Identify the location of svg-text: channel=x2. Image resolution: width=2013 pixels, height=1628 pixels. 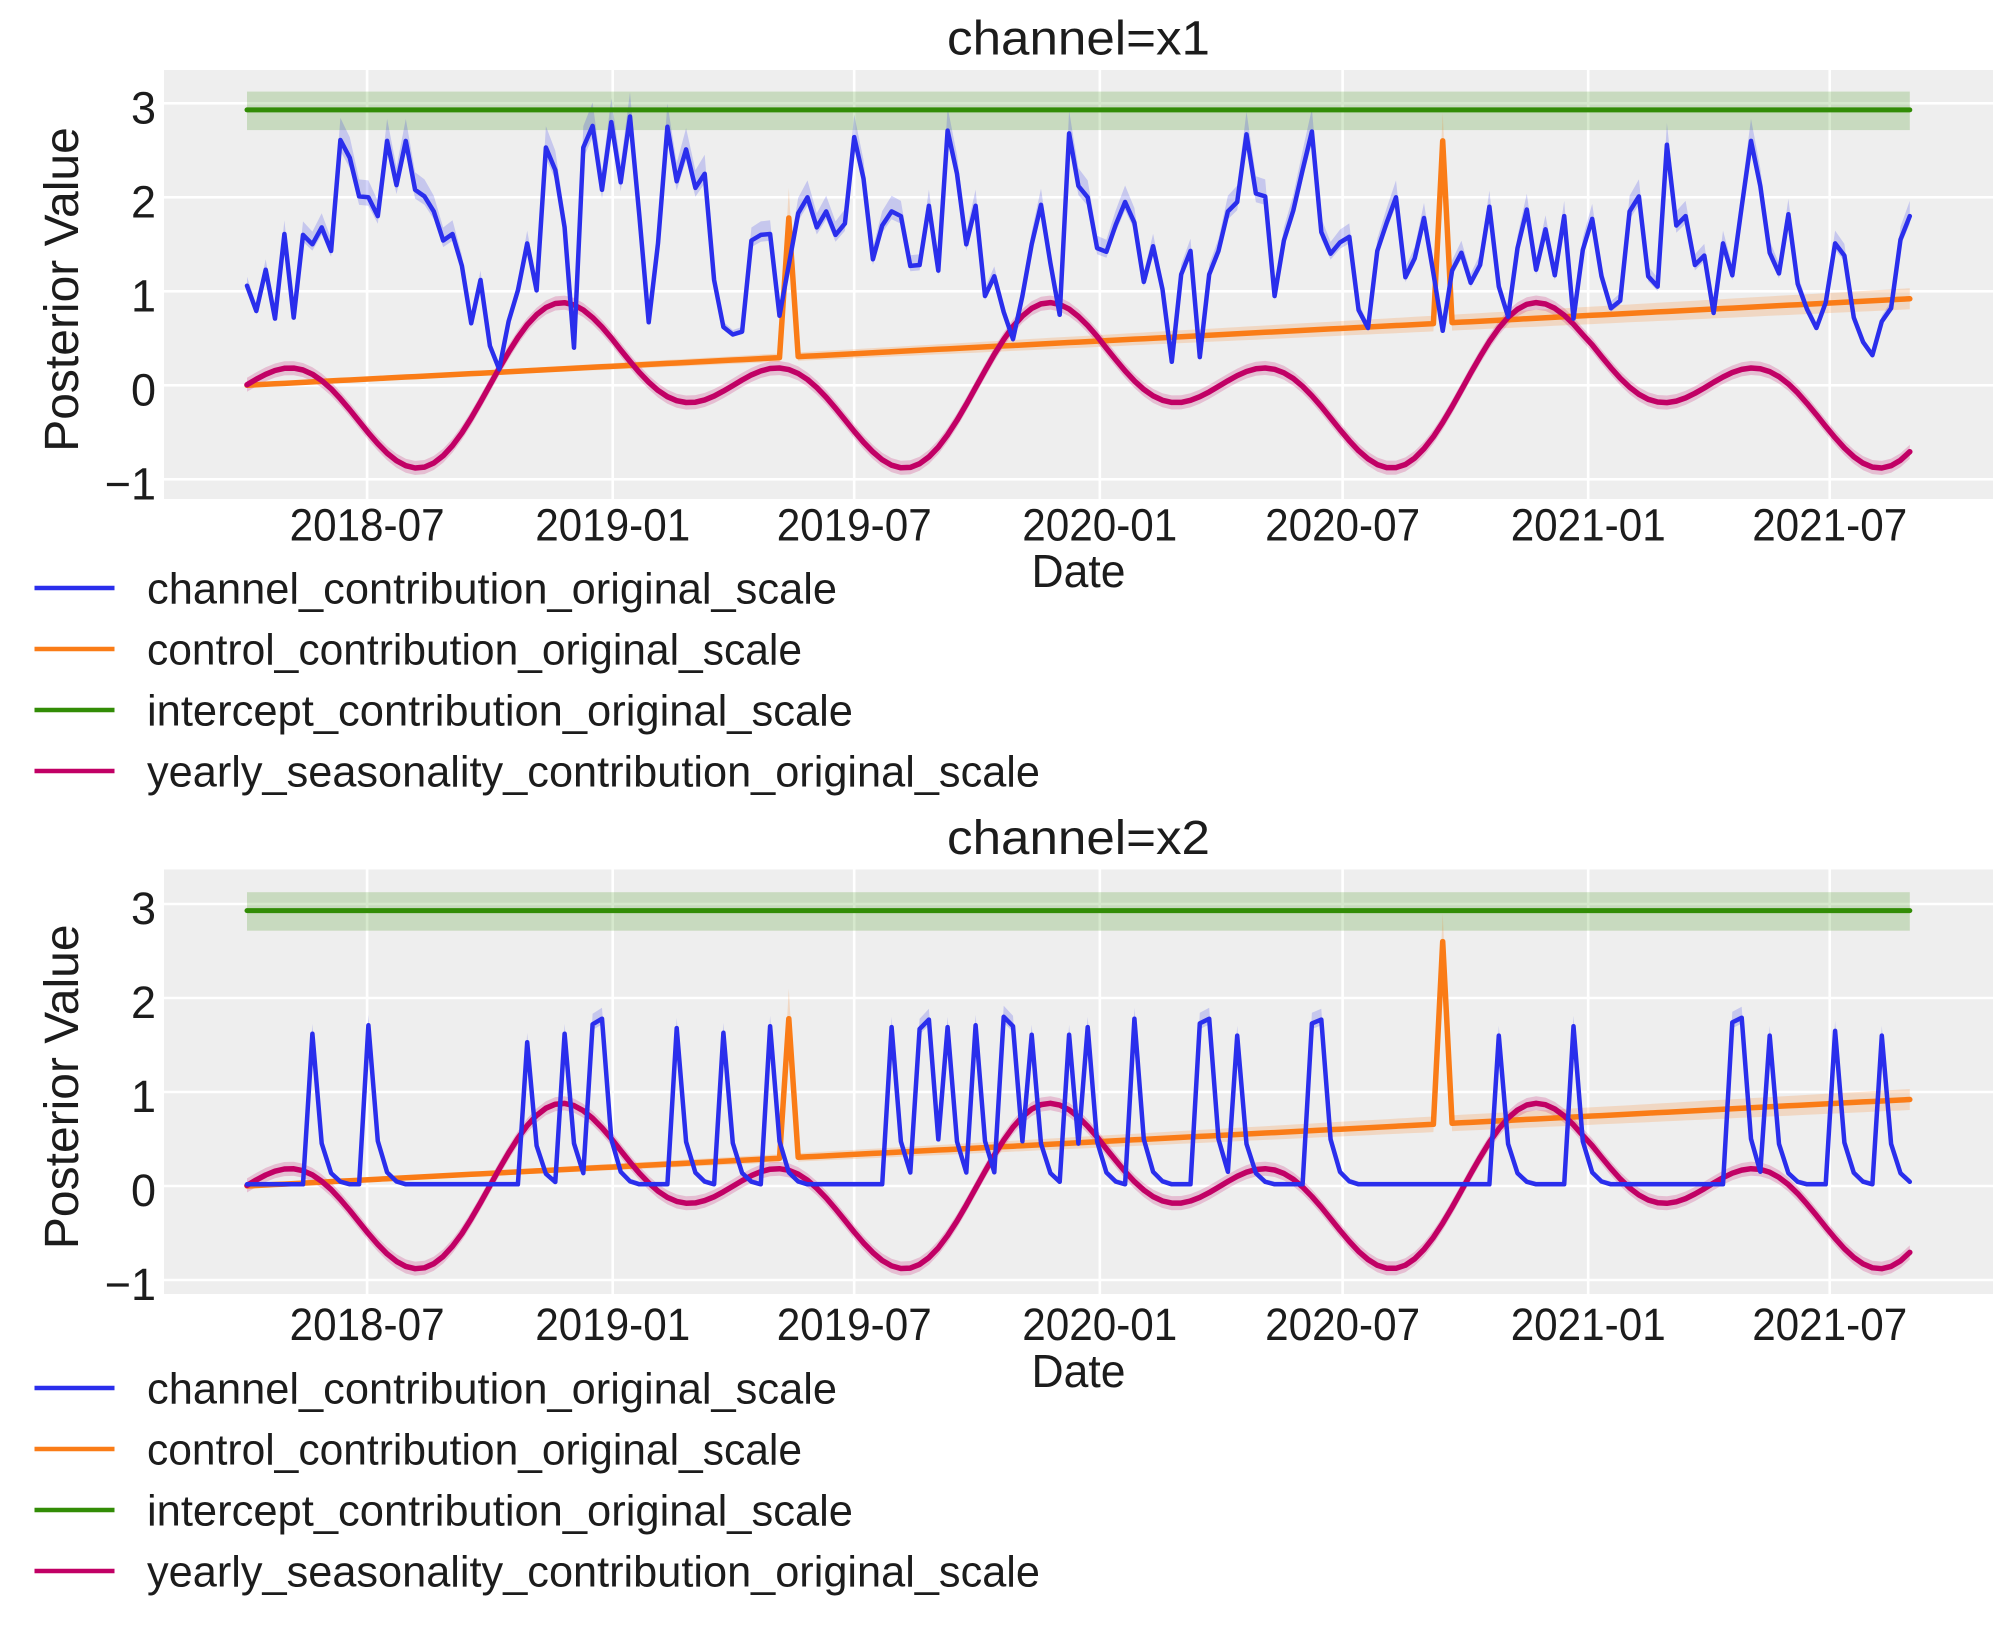
(1078, 838).